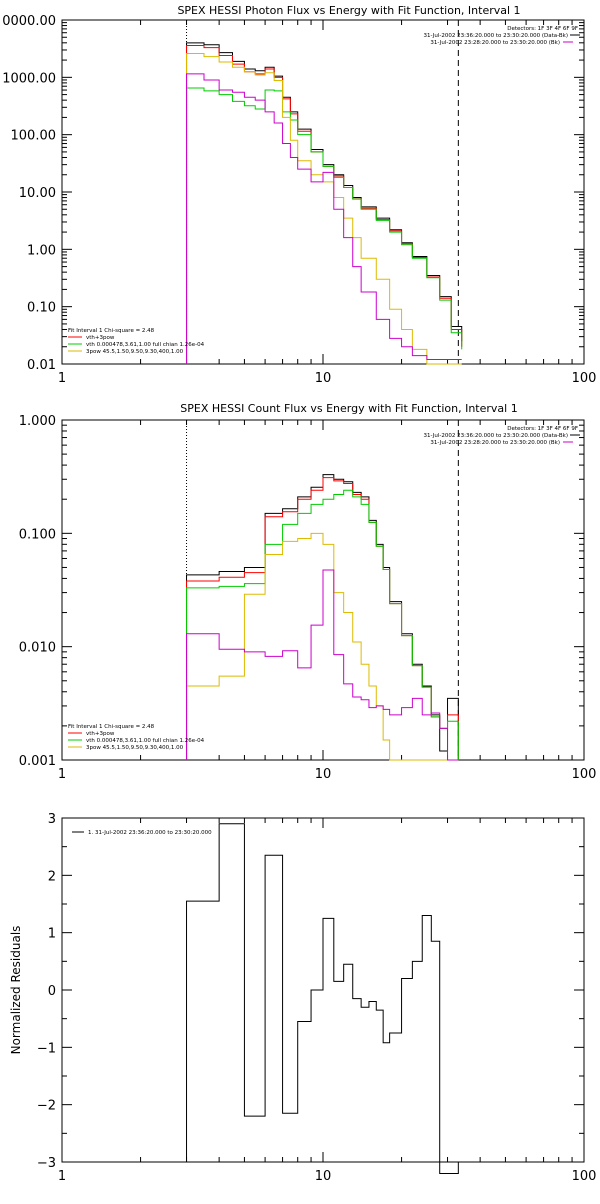 This screenshot has height=1204, width=600. Describe the element at coordinates (100, 338) in the screenshot. I see `photon-flux-fit-model: vth+3pow` at that location.